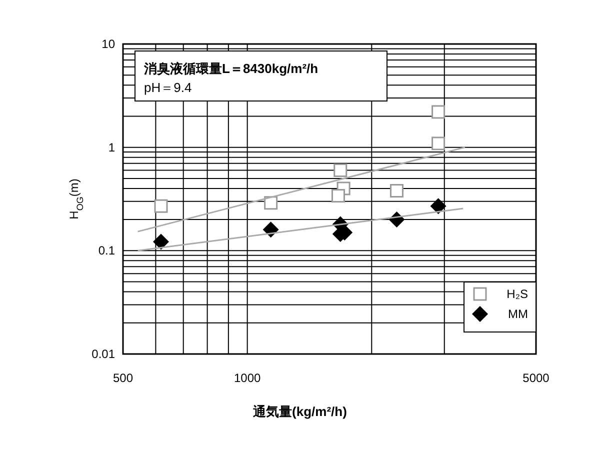 The width and height of the screenshot is (611, 458). Describe the element at coordinates (247, 378) in the screenshot. I see `x-tick-label: 1000` at that location.